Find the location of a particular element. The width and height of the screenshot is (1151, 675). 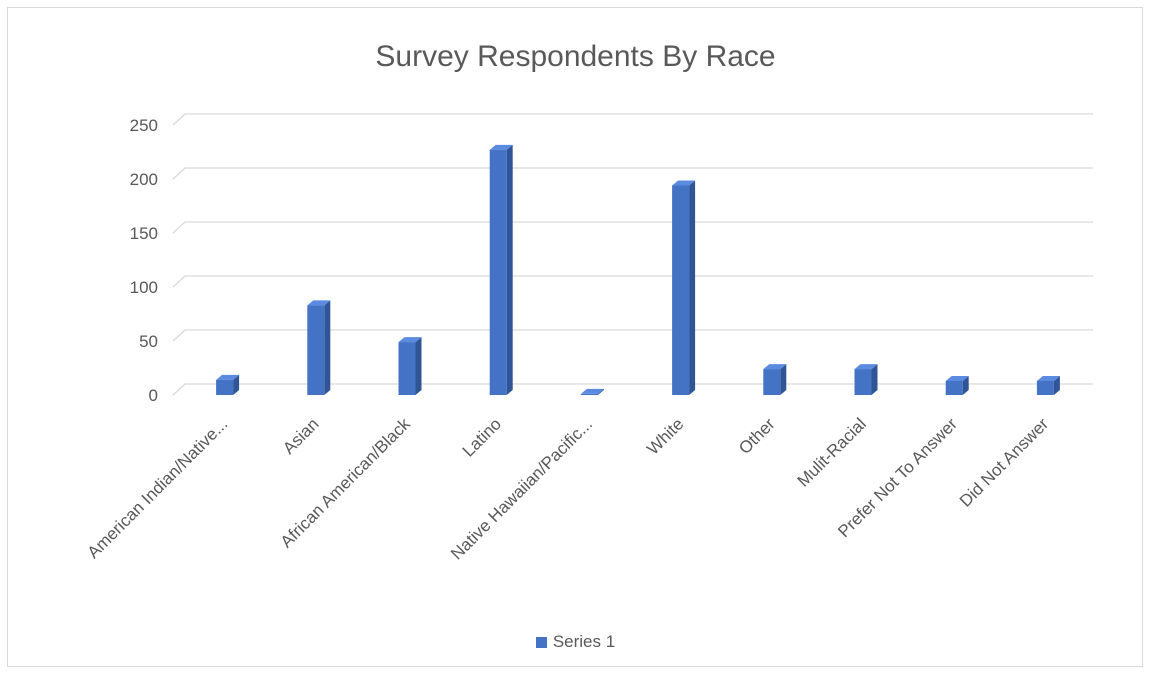

y-tick-label: 250 is located at coordinates (144, 125).